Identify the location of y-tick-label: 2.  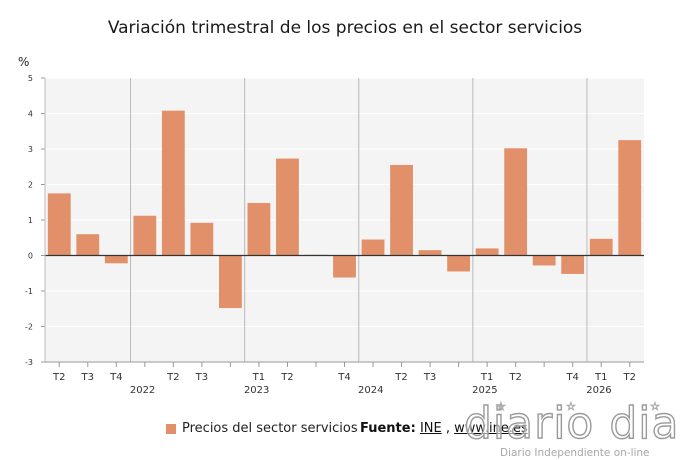
(30, 185).